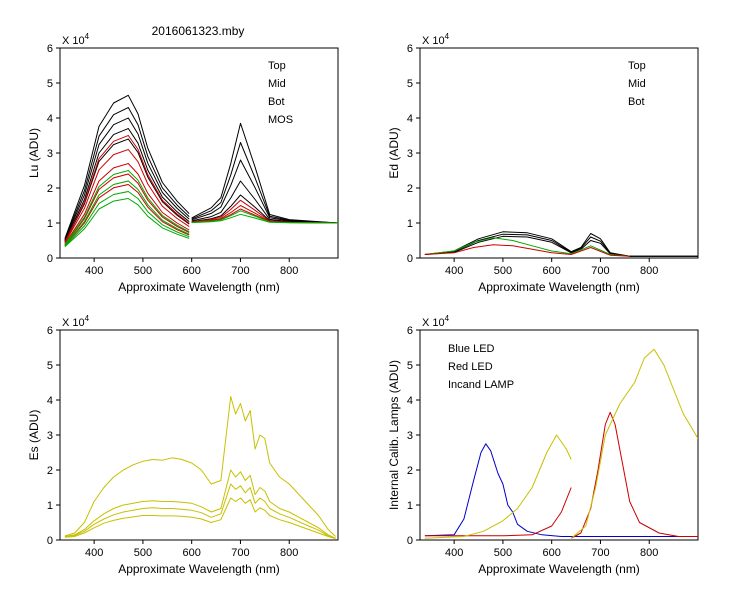  What do you see at coordinates (34, 153) in the screenshot?
I see `y-axis-label: Lu (ADU)` at bounding box center [34, 153].